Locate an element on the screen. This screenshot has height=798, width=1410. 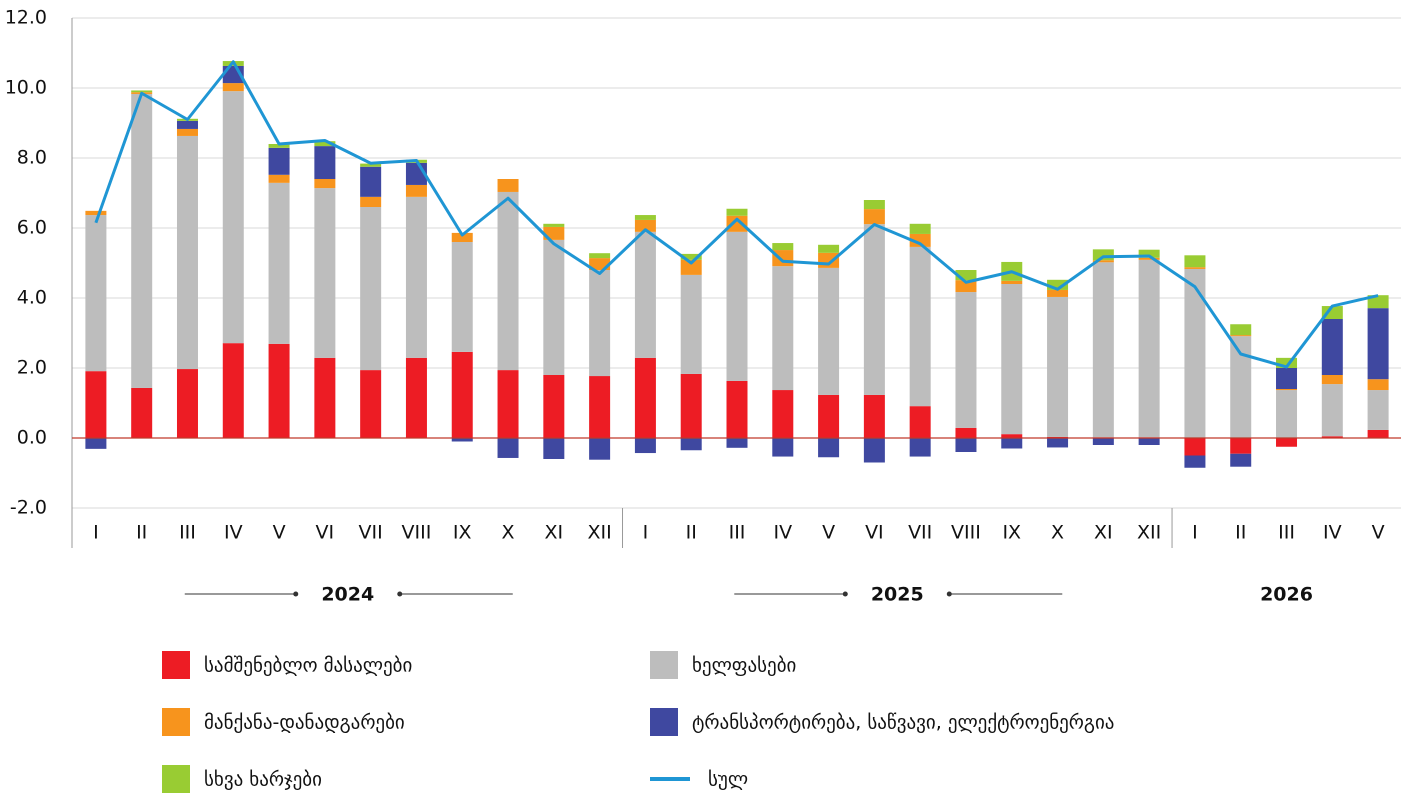
x-tick-label: IV is located at coordinates (782, 533).